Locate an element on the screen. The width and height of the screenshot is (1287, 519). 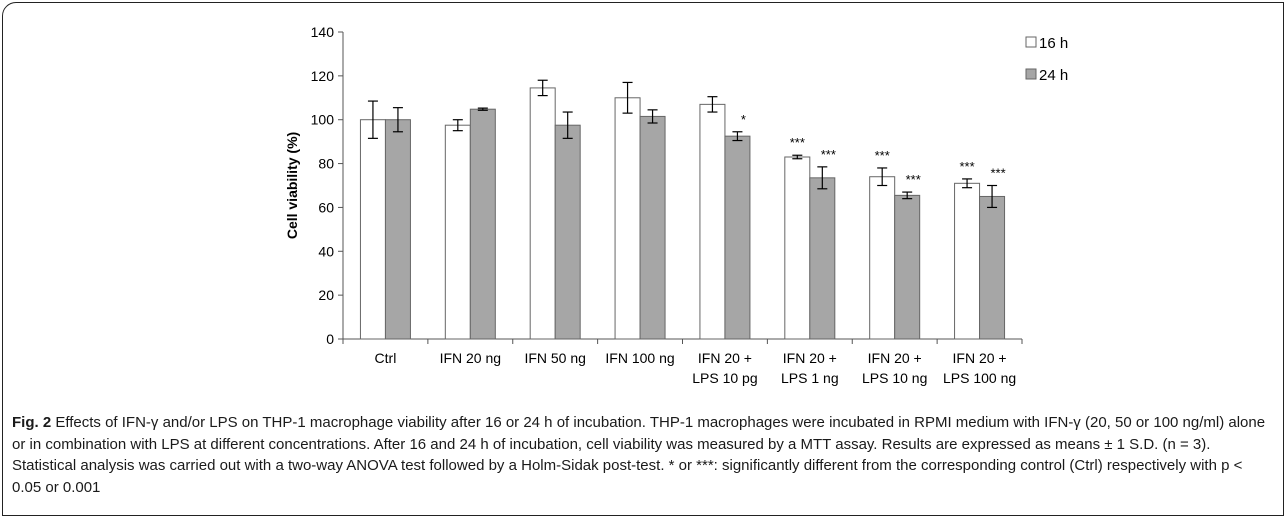
x-tick-label: LPS 10 ng is located at coordinates (894, 378).